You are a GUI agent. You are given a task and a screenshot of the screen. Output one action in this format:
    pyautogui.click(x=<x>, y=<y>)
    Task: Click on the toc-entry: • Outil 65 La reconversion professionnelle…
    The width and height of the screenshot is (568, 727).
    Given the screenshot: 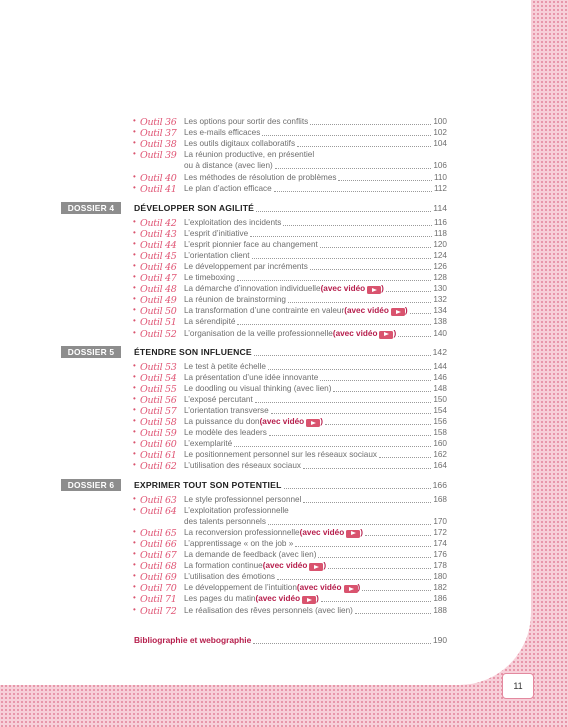 What is the action you would take?
    pyautogui.click(x=290, y=532)
    